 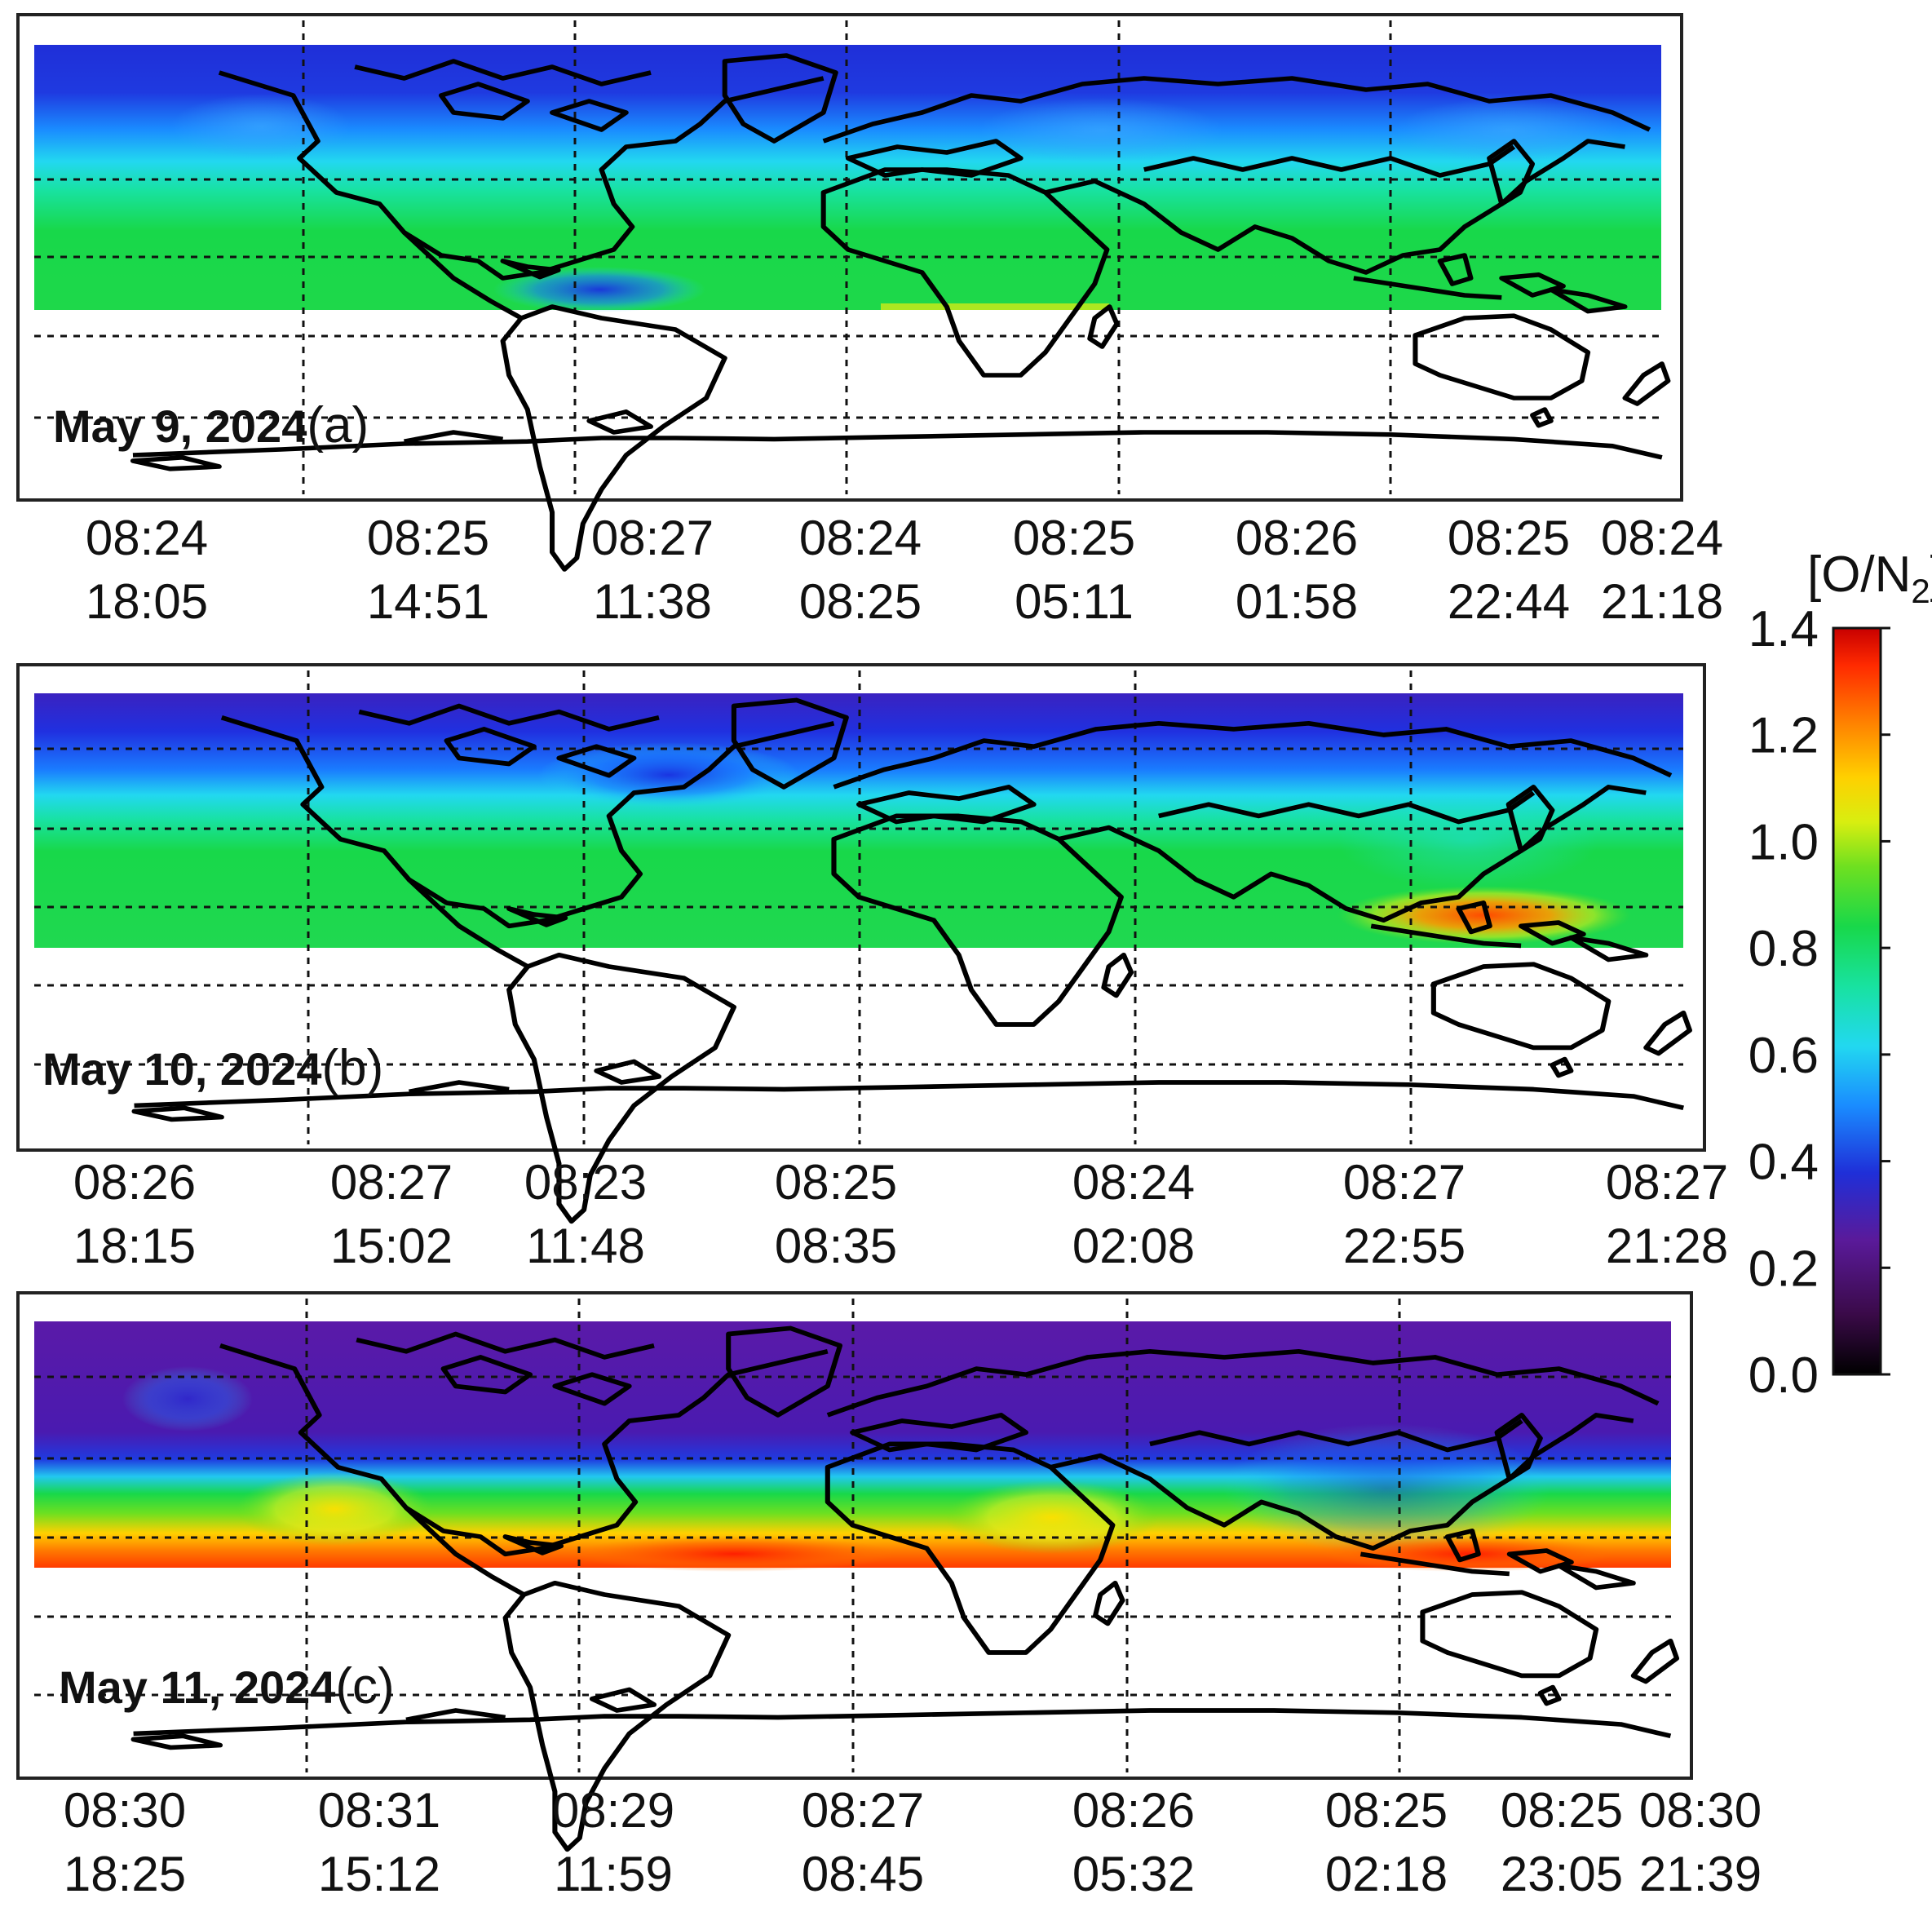 What do you see at coordinates (1404, 1246) in the screenshot?
I see `time-label-lt: 22:55` at bounding box center [1404, 1246].